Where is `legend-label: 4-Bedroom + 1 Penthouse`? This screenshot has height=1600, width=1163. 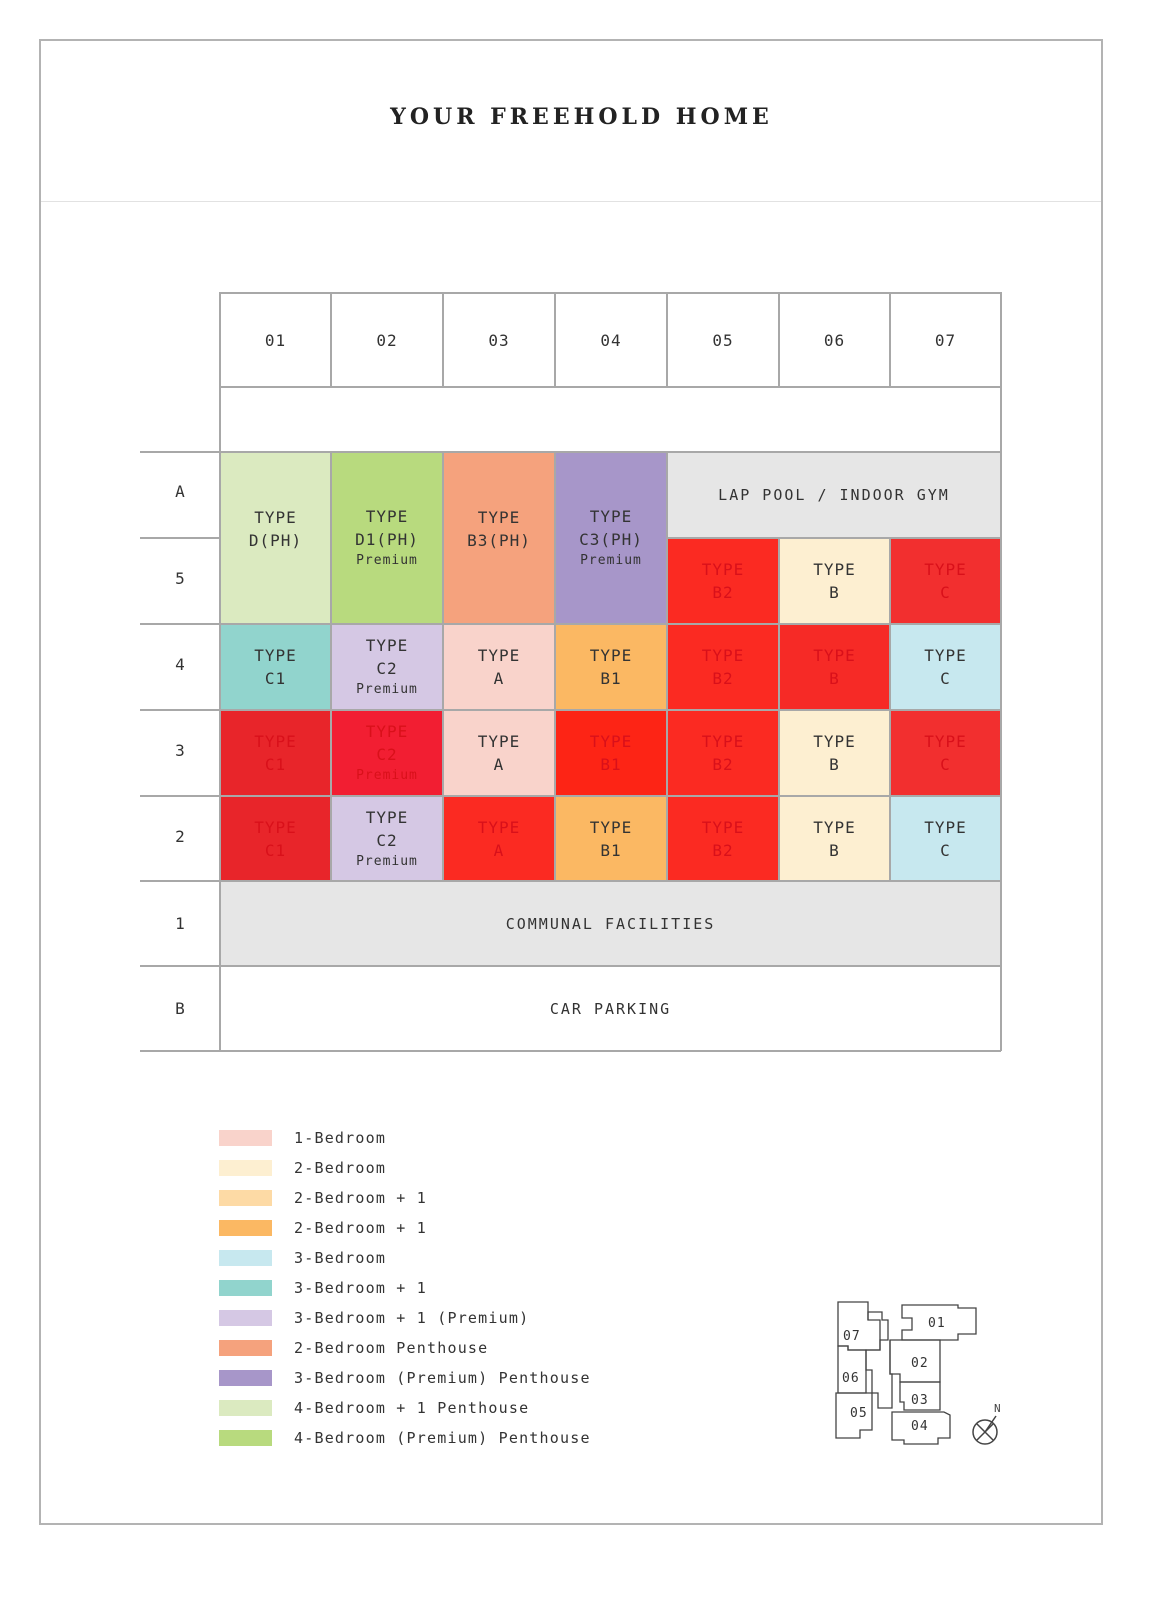
legend-label: 4-Bedroom + 1 Penthouse is located at coordinates (412, 1408).